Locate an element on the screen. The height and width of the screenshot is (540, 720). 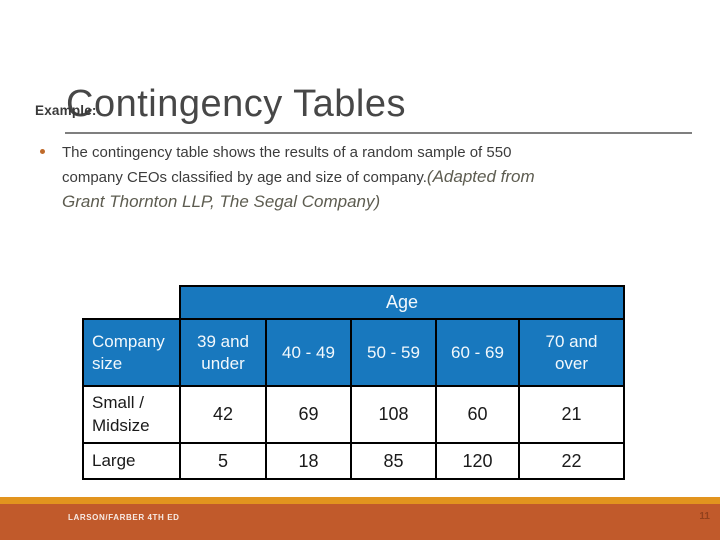
citation-end: Grant Thornton LLP, The Segal Company) is located at coordinates (221, 201).